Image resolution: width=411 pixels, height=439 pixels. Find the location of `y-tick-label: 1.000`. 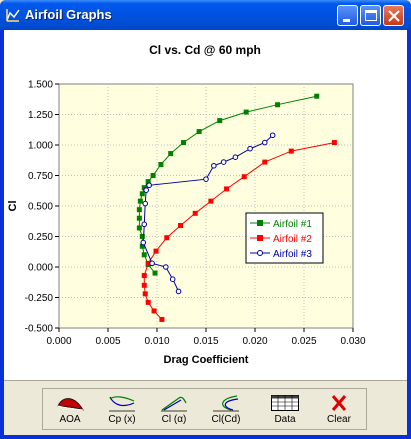

y-tick-label: 1.000 is located at coordinates (40, 146).